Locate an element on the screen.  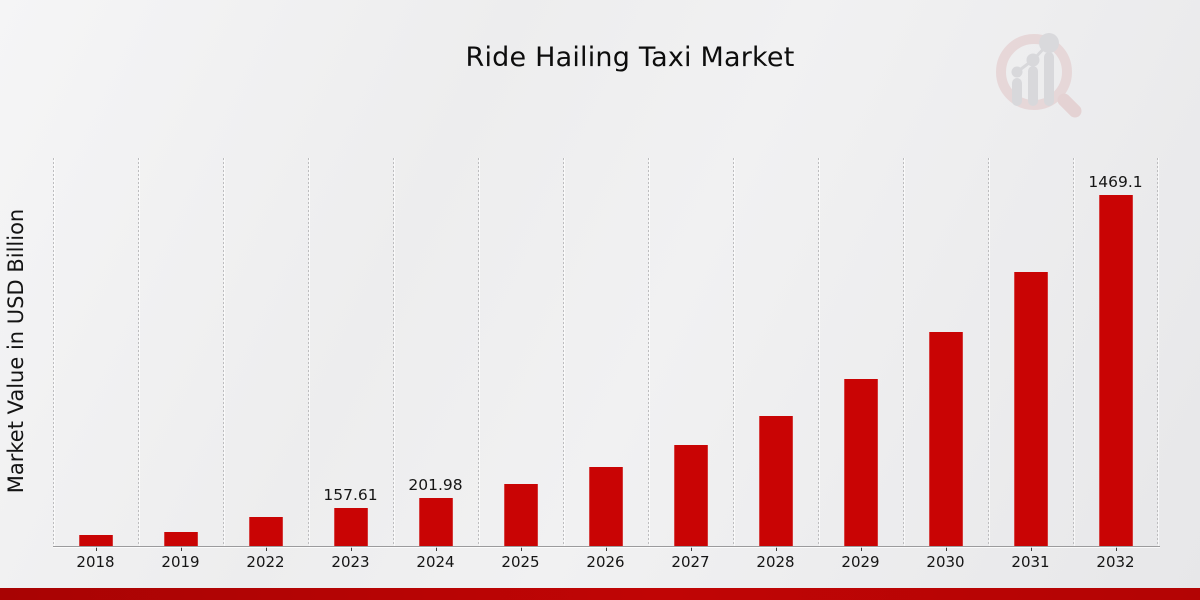
bar-value-label-2023: 157.61 is located at coordinates (350, 495).